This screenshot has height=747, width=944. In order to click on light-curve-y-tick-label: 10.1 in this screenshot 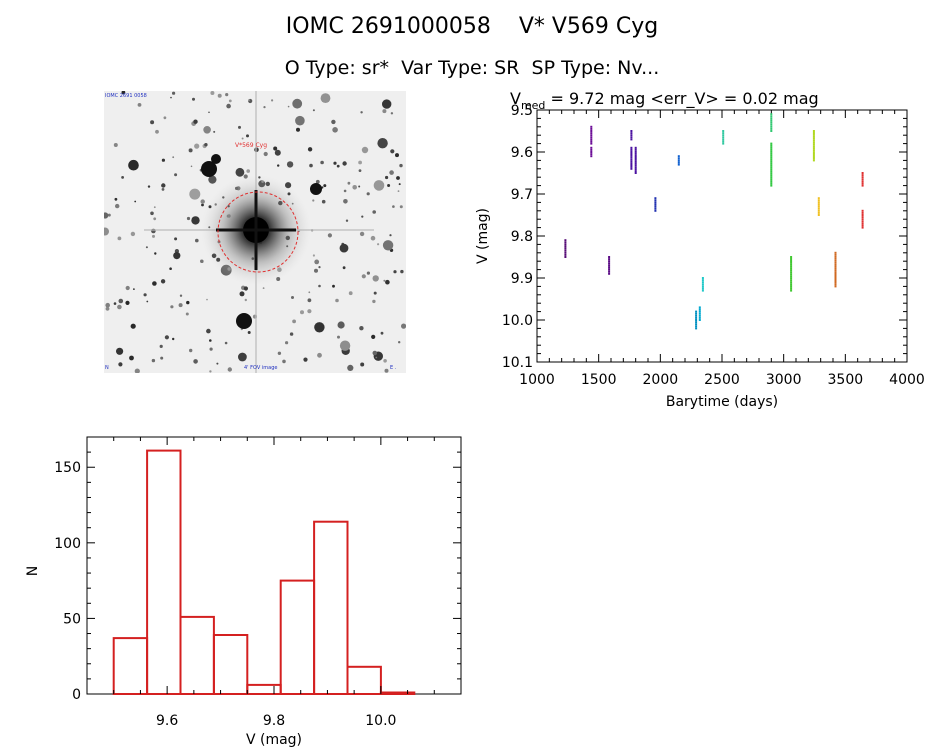, I will do `click(517, 363)`.